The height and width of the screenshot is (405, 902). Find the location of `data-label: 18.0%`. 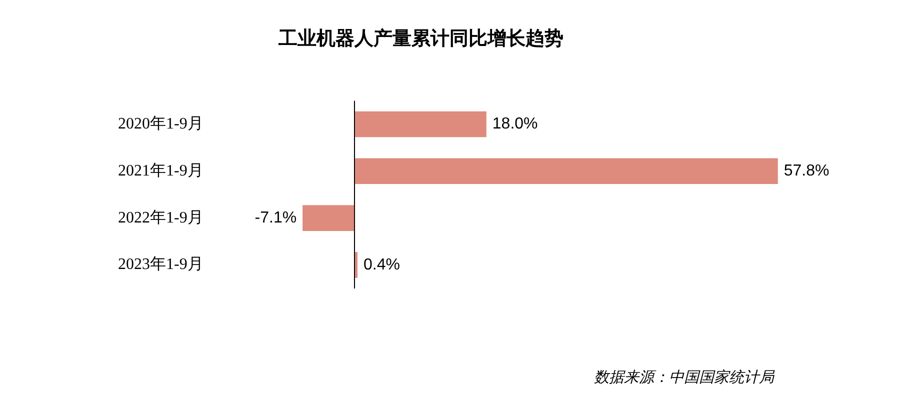

data-label: 18.0% is located at coordinates (515, 124).